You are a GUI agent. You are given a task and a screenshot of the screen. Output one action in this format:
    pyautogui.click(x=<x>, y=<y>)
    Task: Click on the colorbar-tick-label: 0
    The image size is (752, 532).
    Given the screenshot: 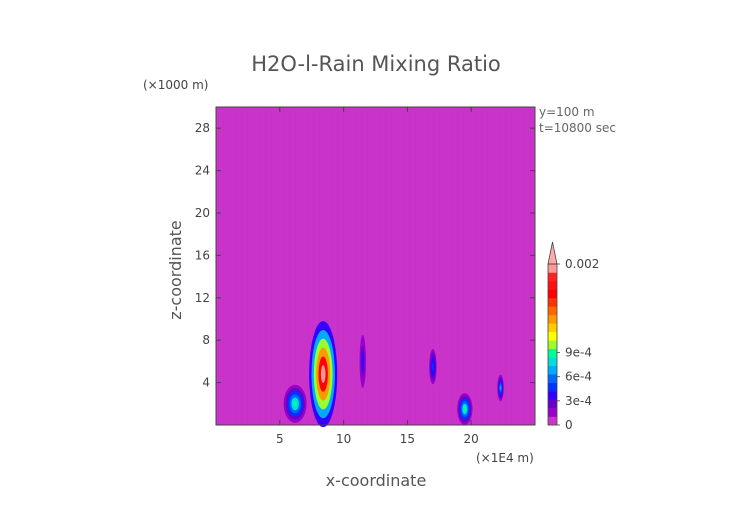 What is the action you would take?
    pyautogui.click(x=569, y=425)
    